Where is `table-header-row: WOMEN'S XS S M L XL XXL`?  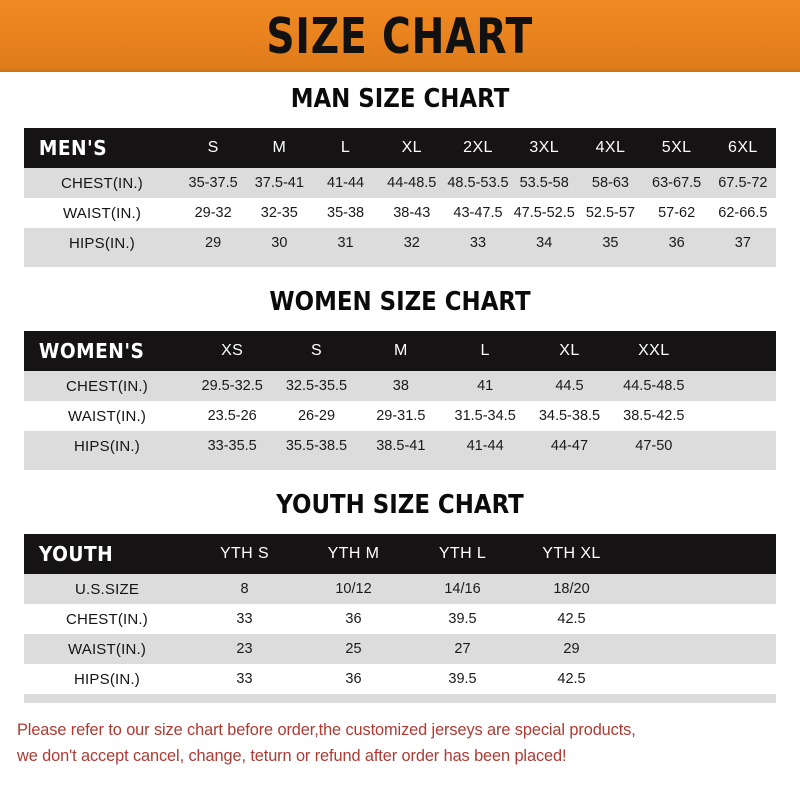 table-header-row: WOMEN'S XS S M L XL XXL is located at coordinates (400, 351).